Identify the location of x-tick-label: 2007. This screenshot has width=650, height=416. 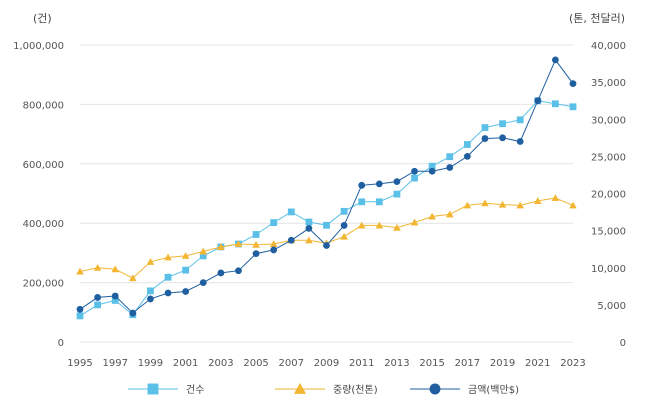
(291, 363).